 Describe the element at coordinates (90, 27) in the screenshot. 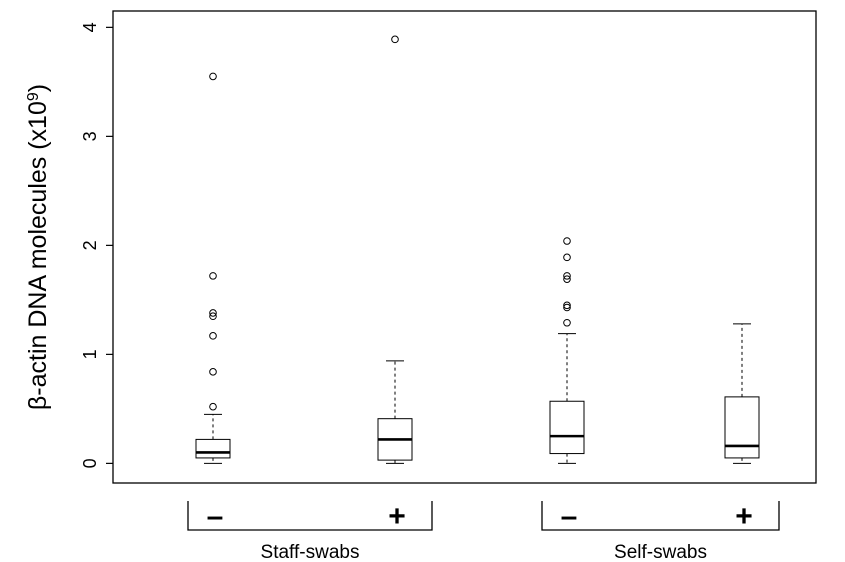

I see `y-tick-label: 4` at that location.